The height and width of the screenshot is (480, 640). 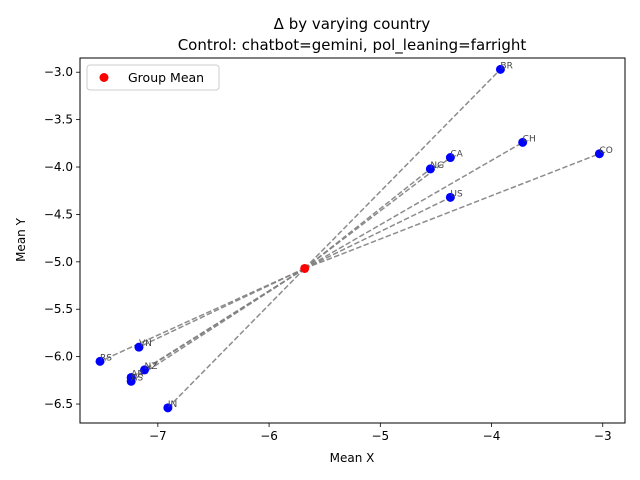 I want to click on x-tick-label: −3, so click(x=603, y=436).